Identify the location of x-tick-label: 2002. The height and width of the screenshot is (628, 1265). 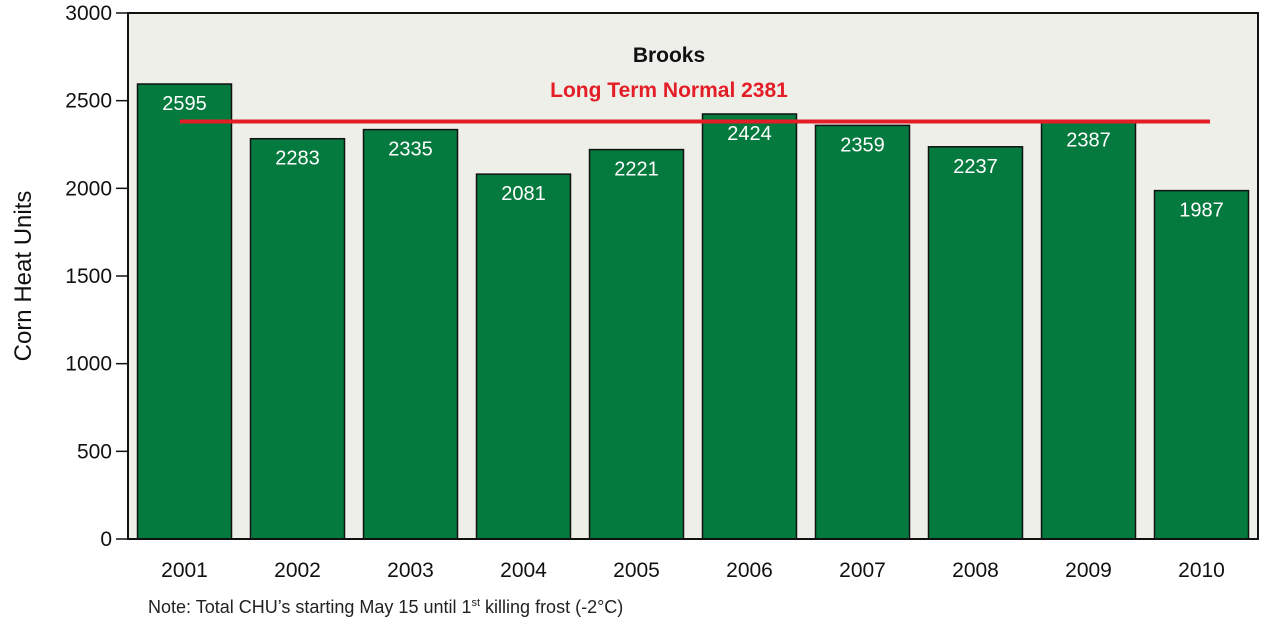
(297, 570).